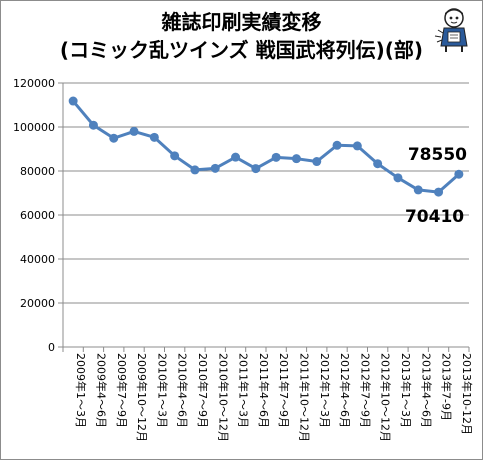  I want to click on mascot-icon, so click(451, 30).